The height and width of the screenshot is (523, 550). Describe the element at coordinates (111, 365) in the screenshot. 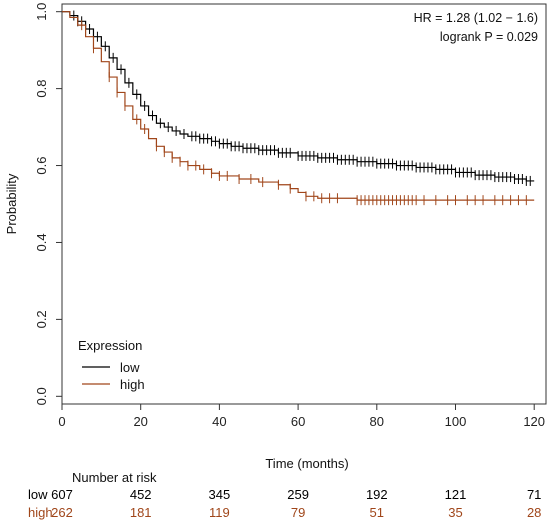

I see `legend: Expression low high` at that location.